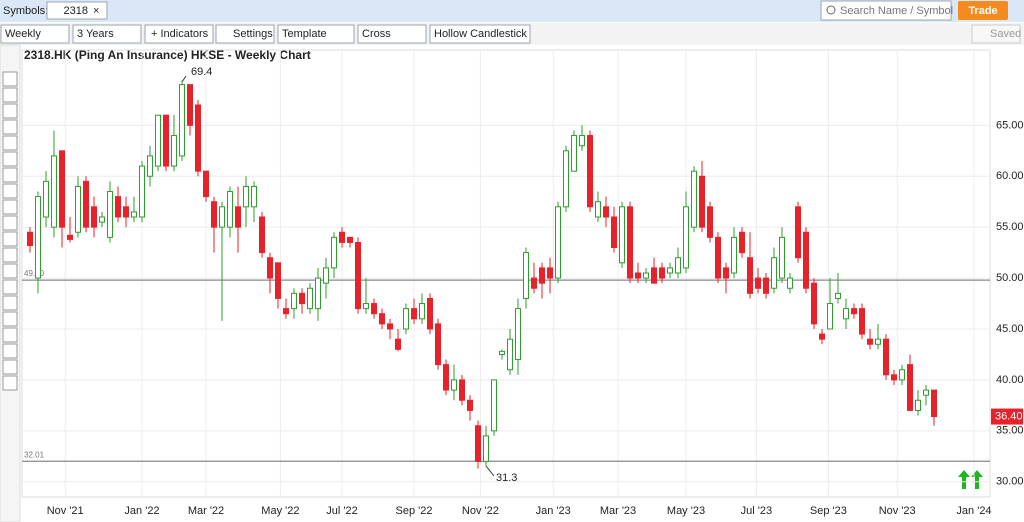  Describe the element at coordinates (512, 11) in the screenshot. I see `top-bar` at that location.